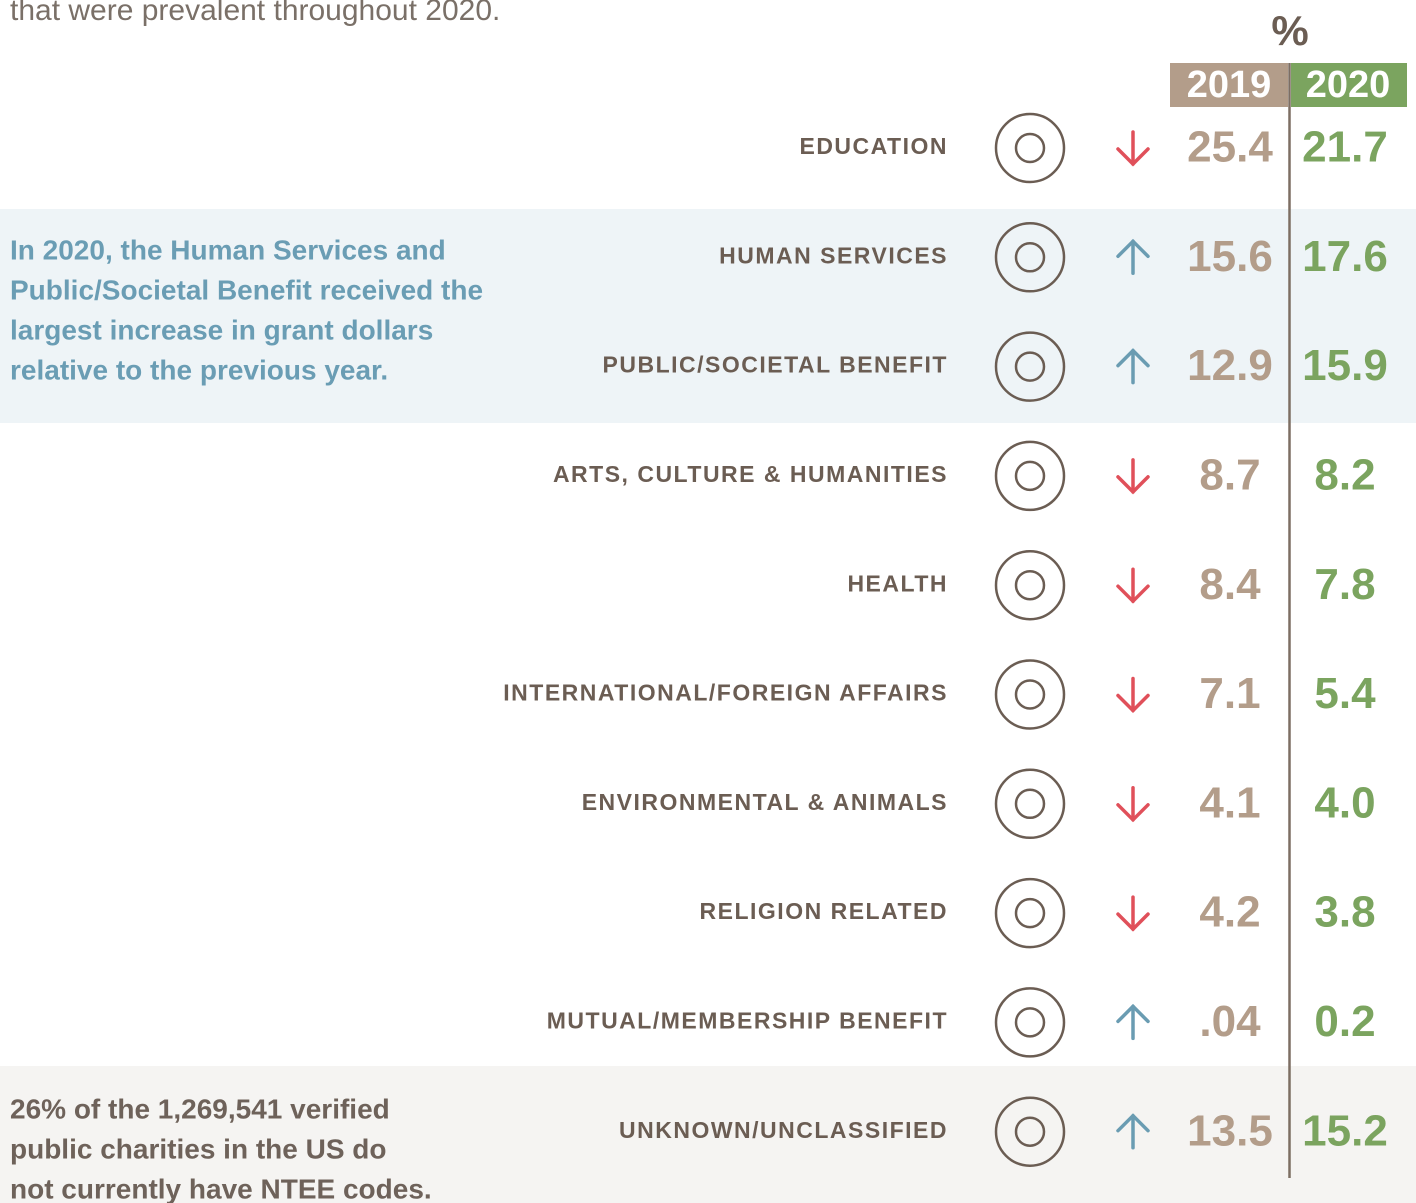 Image resolution: width=1416 pixels, height=1203 pixels. I want to click on row-label: MUTUAL/MEMBERSHIP BENEFIT, so click(747, 1020).